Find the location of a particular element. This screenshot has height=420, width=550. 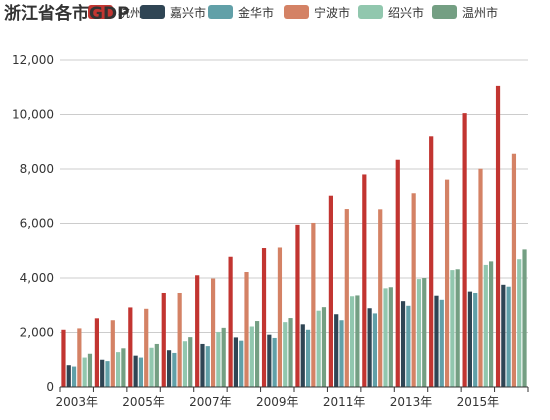

legend-label: 绍兴市 is located at coordinates (406, 12).